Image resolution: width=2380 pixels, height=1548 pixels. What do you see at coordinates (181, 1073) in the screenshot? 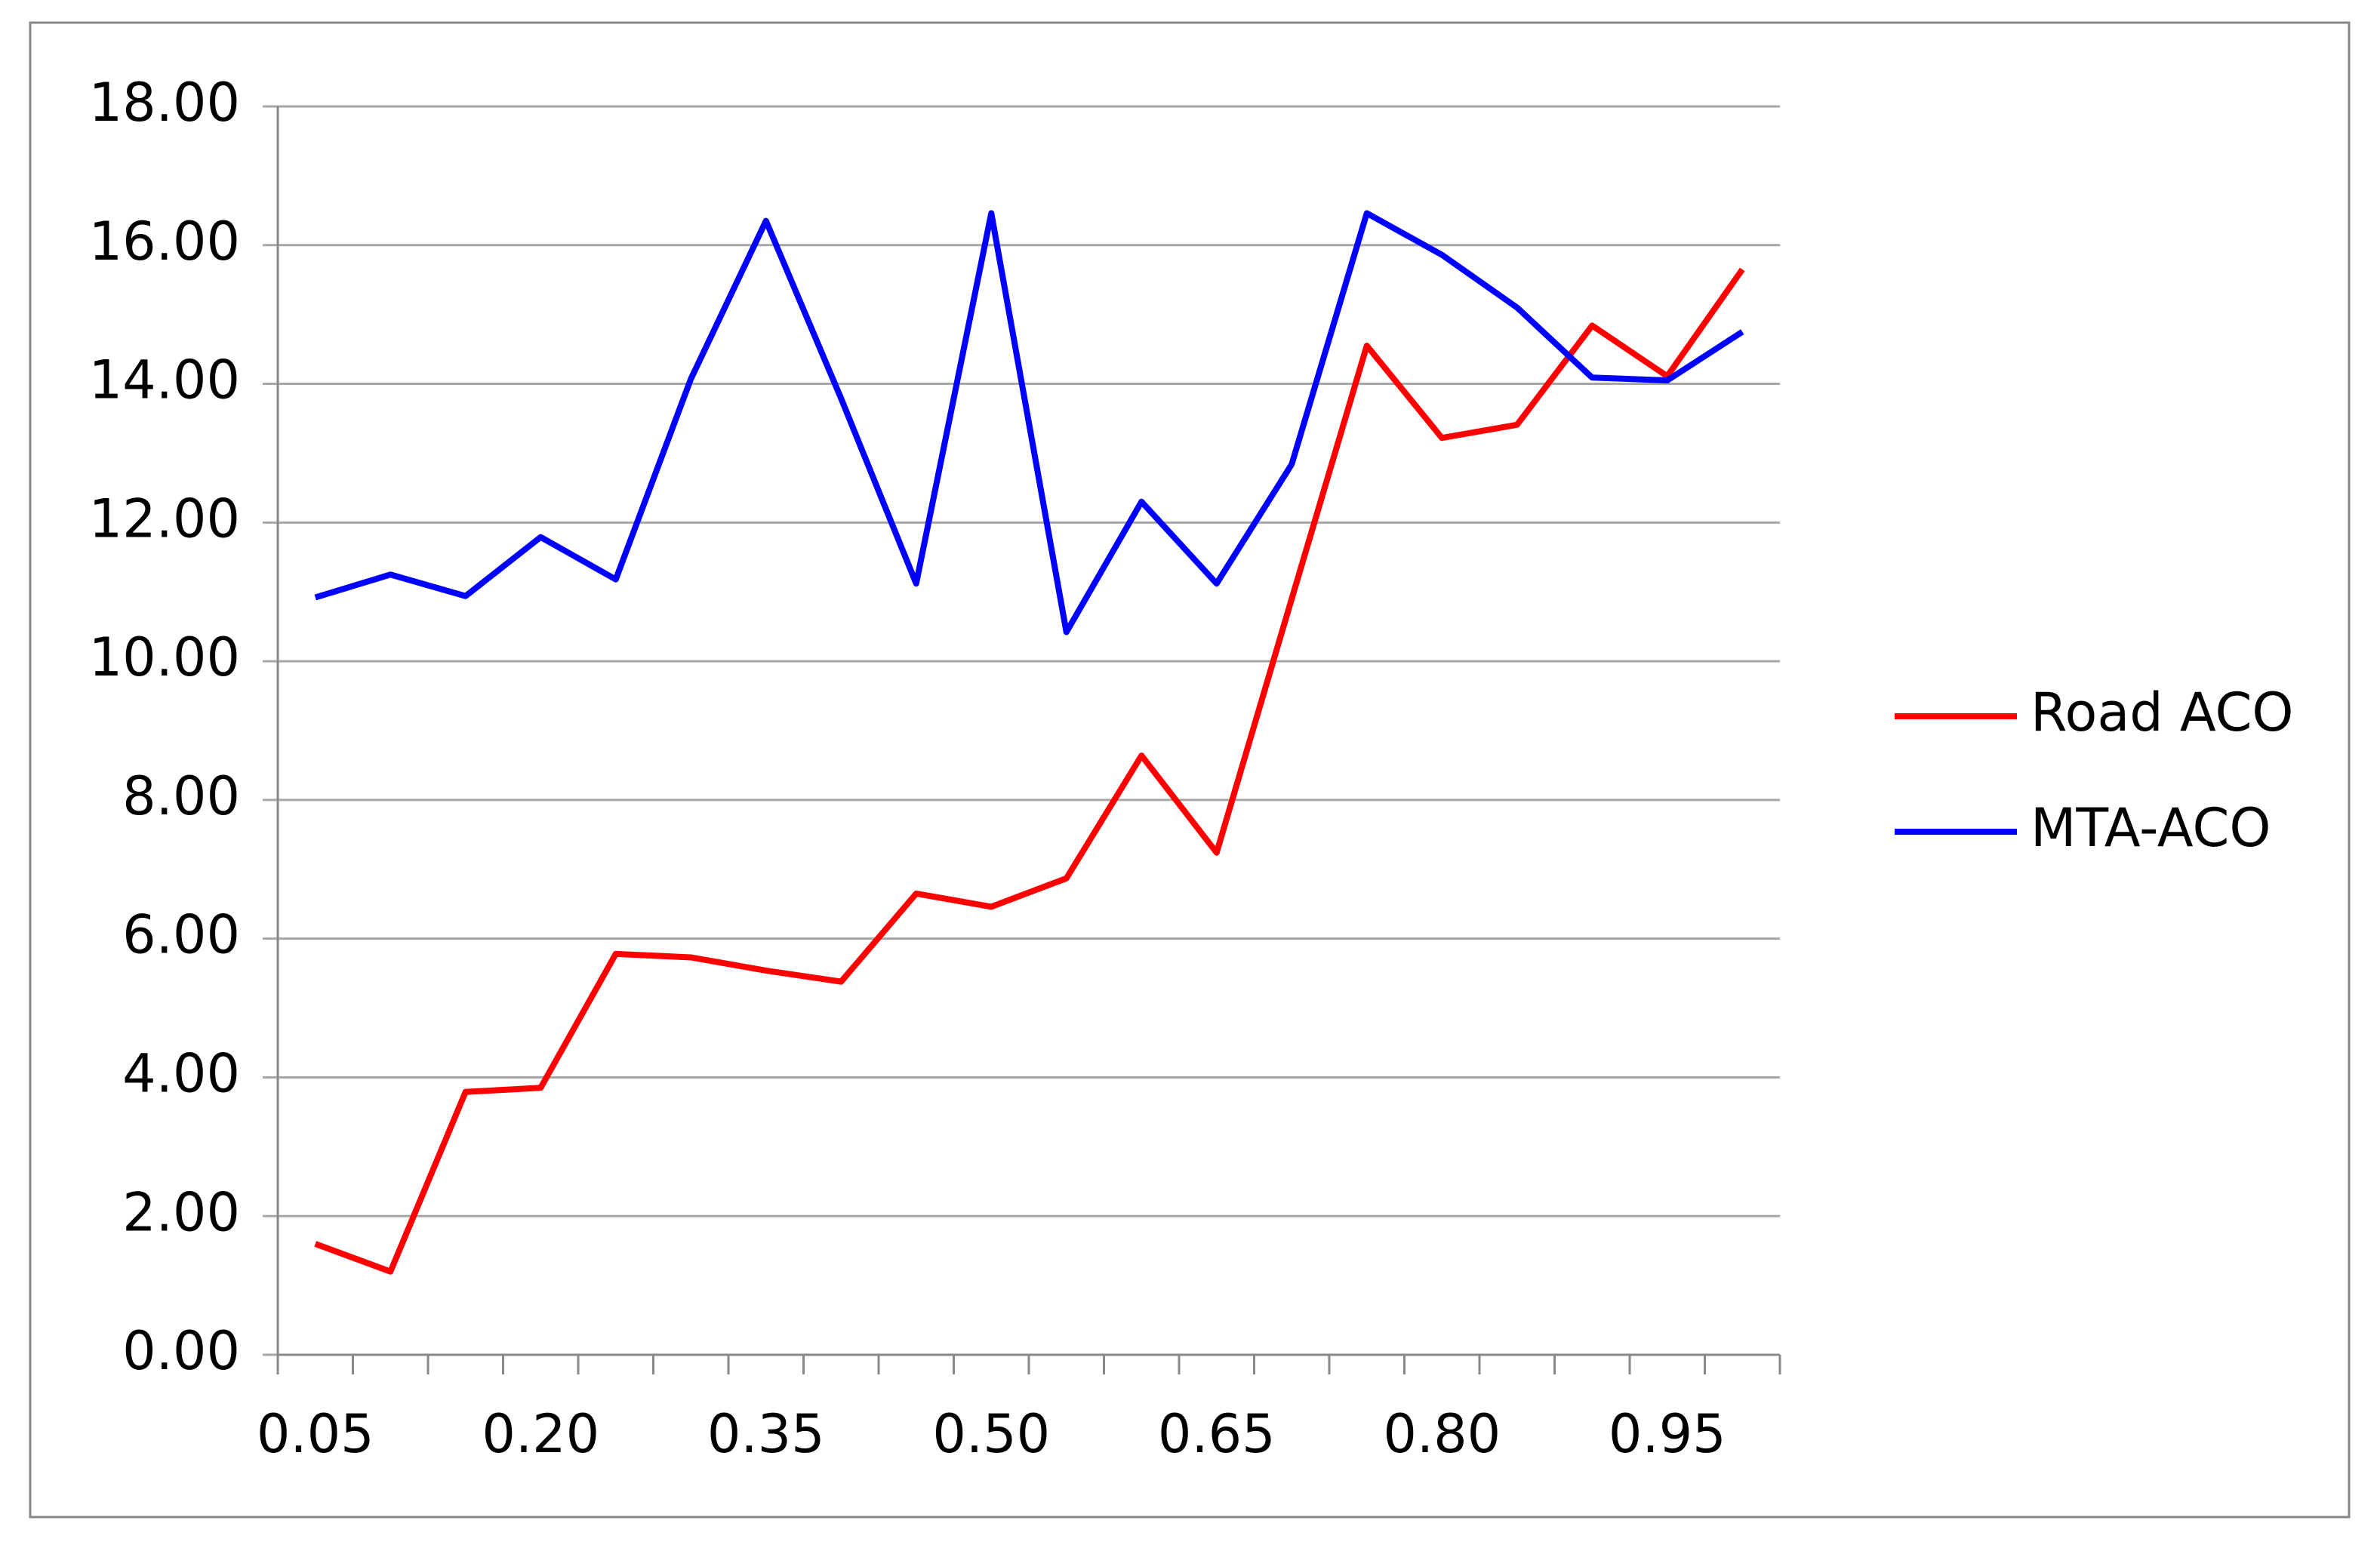
I see `y-tick-label: 4.00` at bounding box center [181, 1073].